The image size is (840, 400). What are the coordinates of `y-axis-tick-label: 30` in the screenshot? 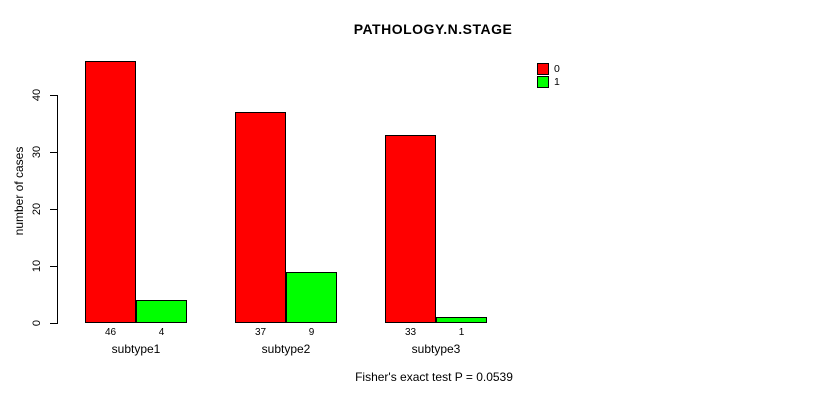 It's located at (37, 152).